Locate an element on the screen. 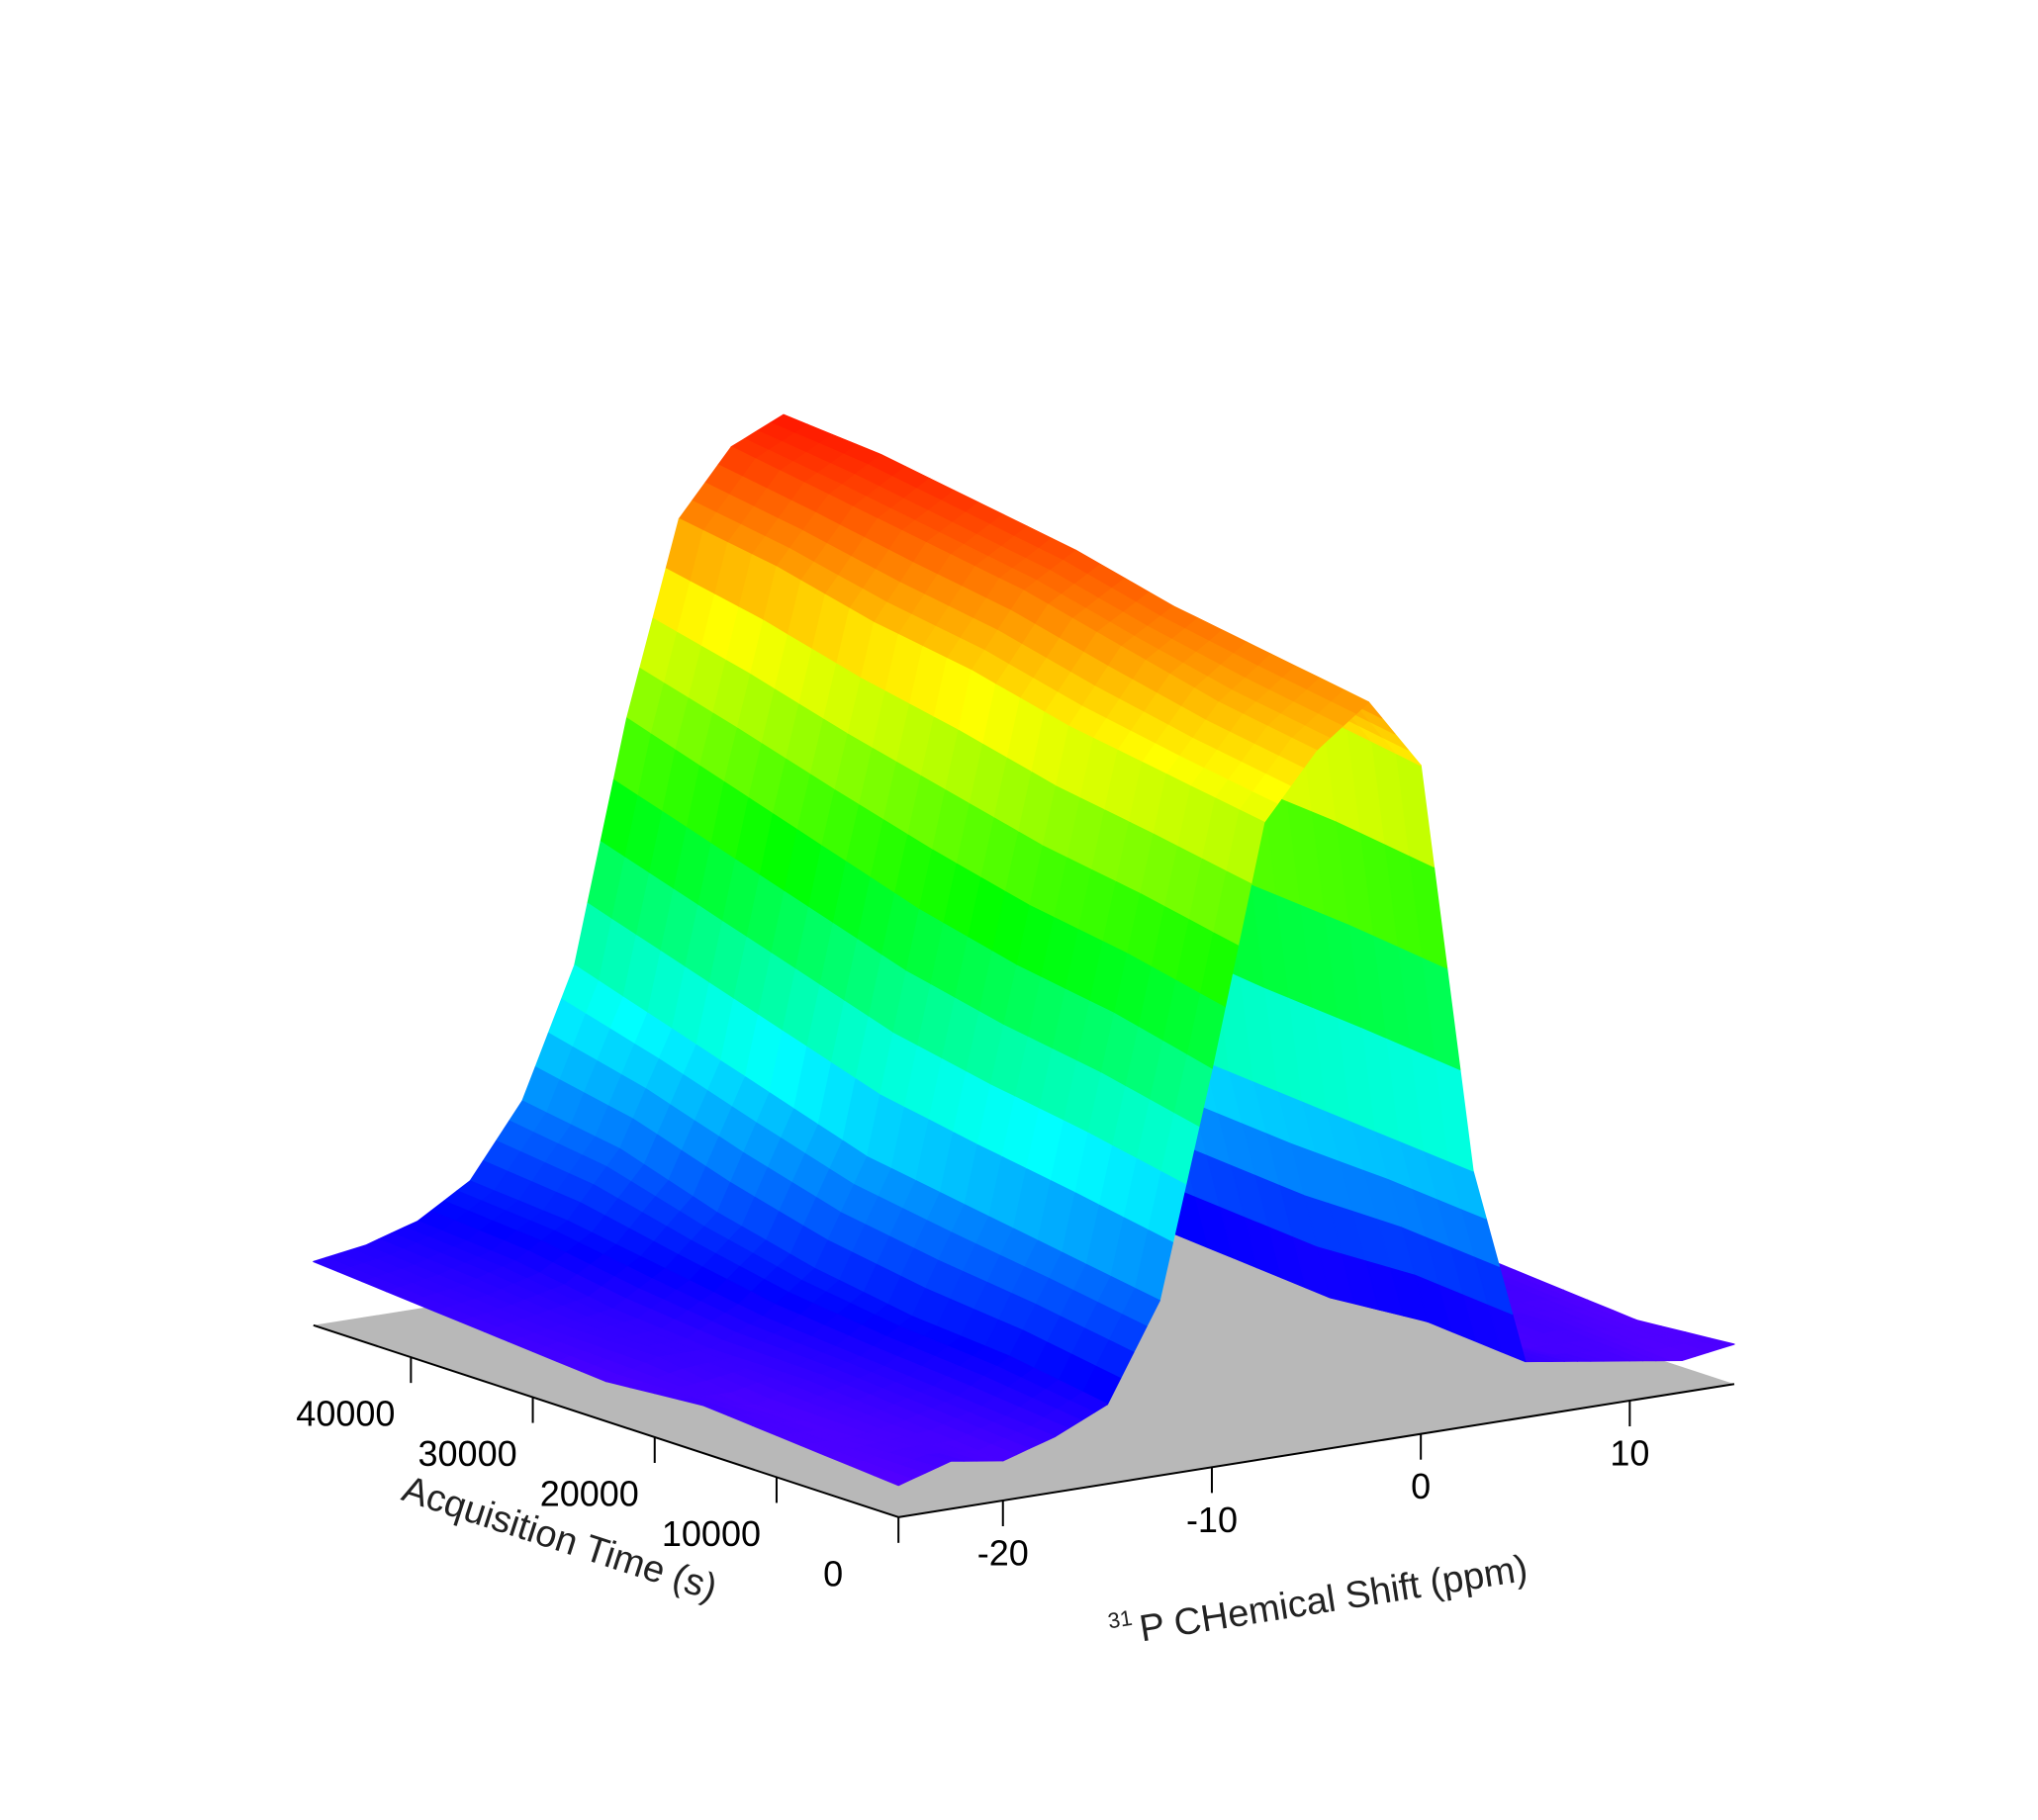 The width and height of the screenshot is (2038, 1820). y-tick-label: 10000 is located at coordinates (711, 1533).